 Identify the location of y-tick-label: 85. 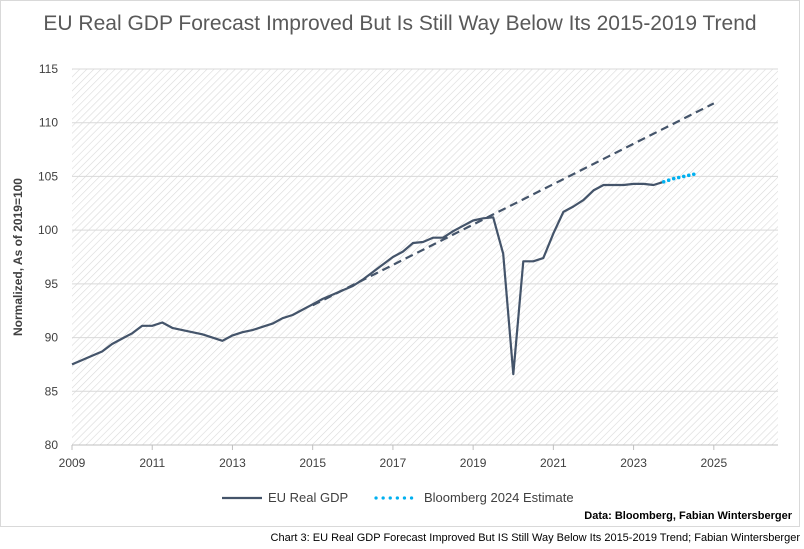
(52, 391).